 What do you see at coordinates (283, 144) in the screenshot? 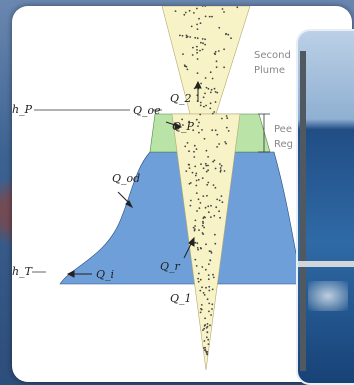
I see `peel-region-label-2: Reg` at bounding box center [283, 144].